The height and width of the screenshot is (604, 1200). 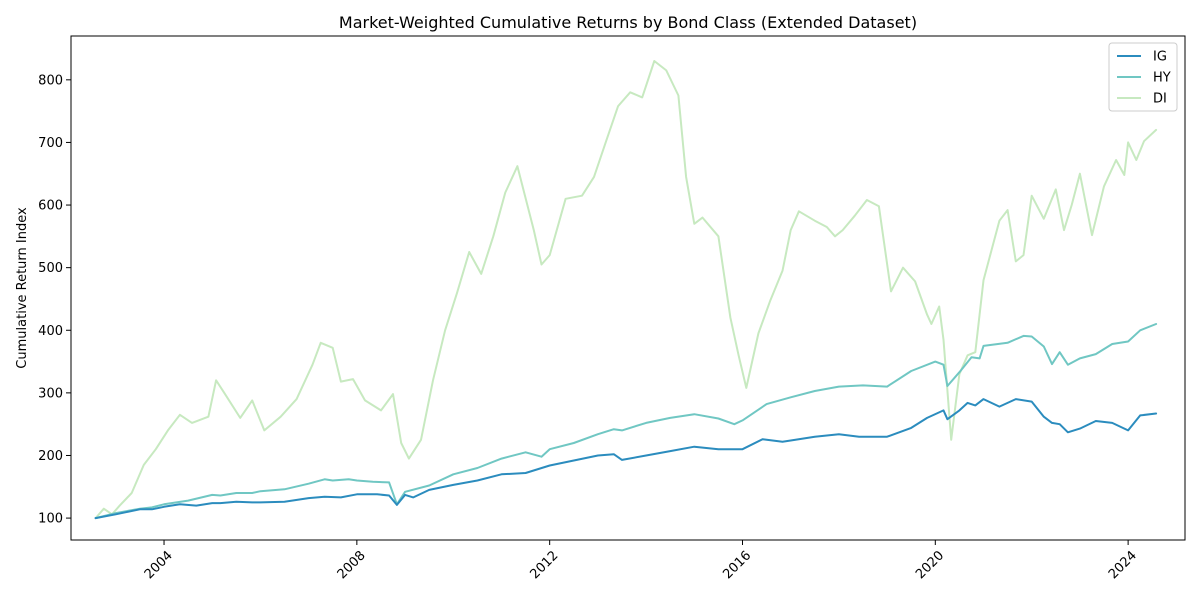 I want to click on x-tick-label: 2004, so click(x=159, y=565).